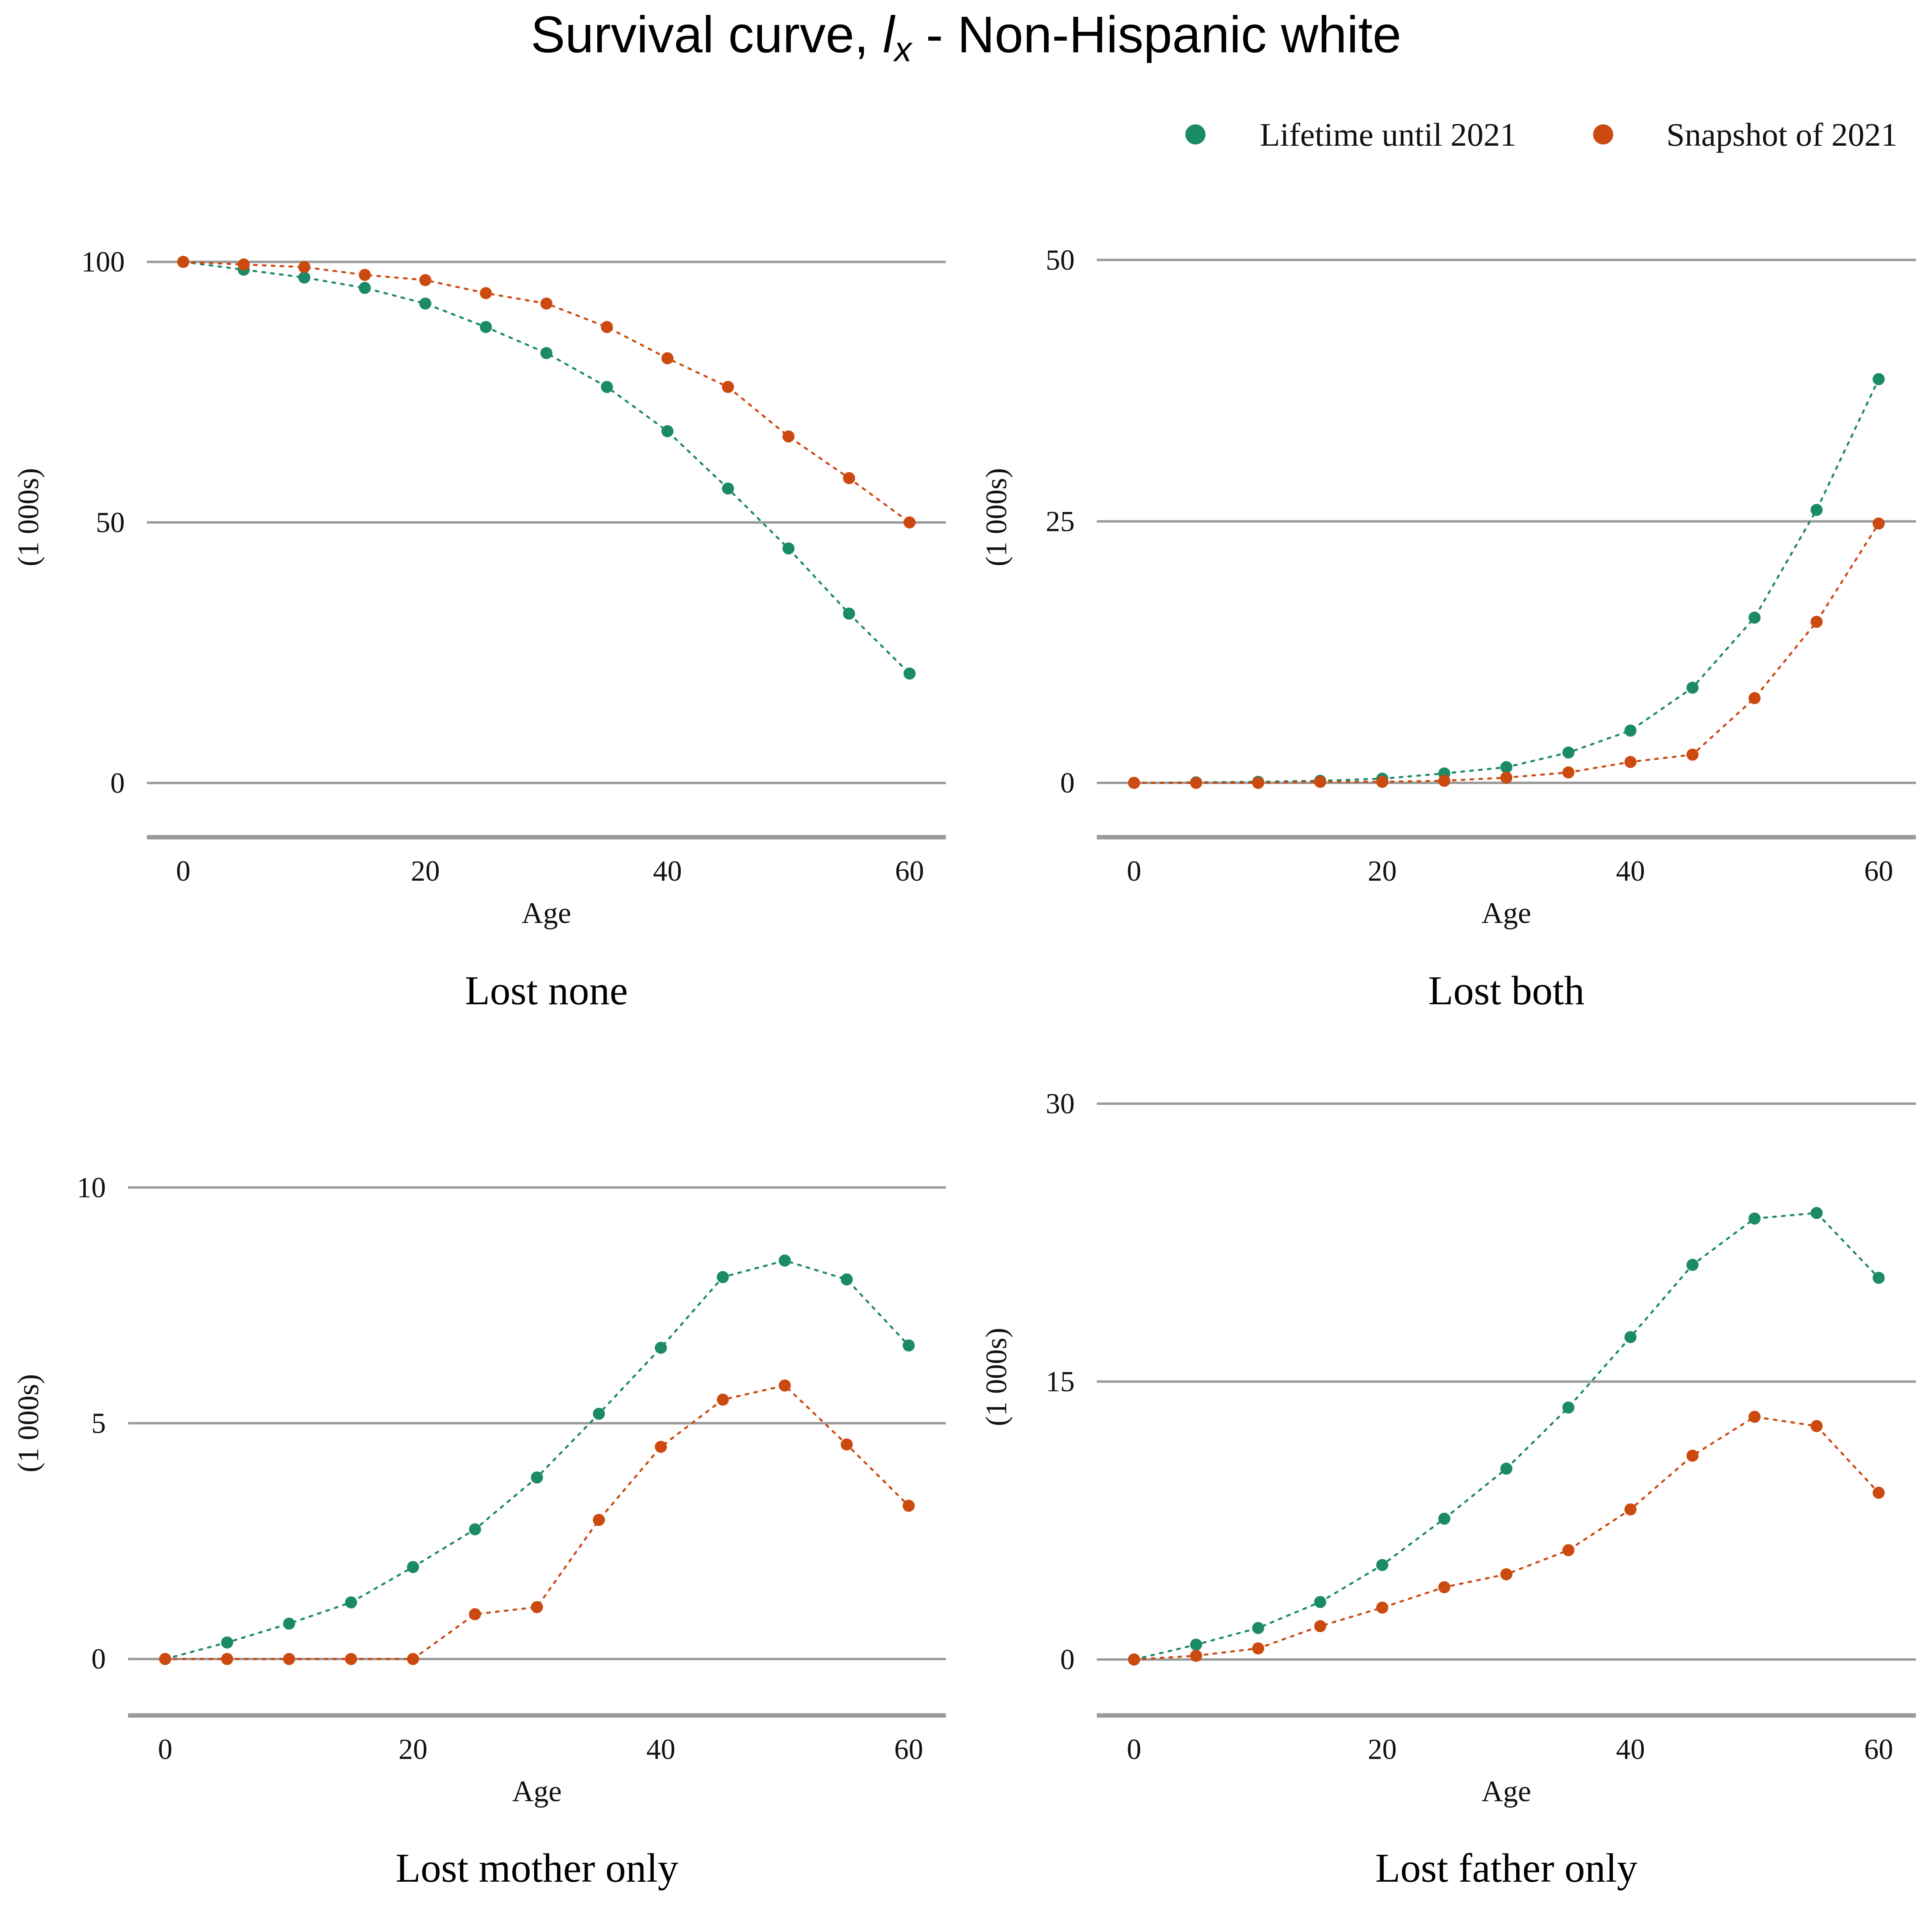  What do you see at coordinates (1506, 1868) in the screenshot?
I see `panel-title: Lost father only` at bounding box center [1506, 1868].